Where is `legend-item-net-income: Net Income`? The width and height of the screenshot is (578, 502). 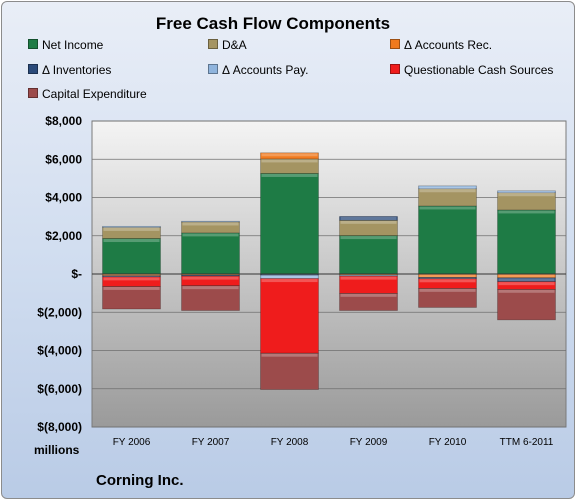 legend-item-net-income: Net Income is located at coordinates (65, 45).